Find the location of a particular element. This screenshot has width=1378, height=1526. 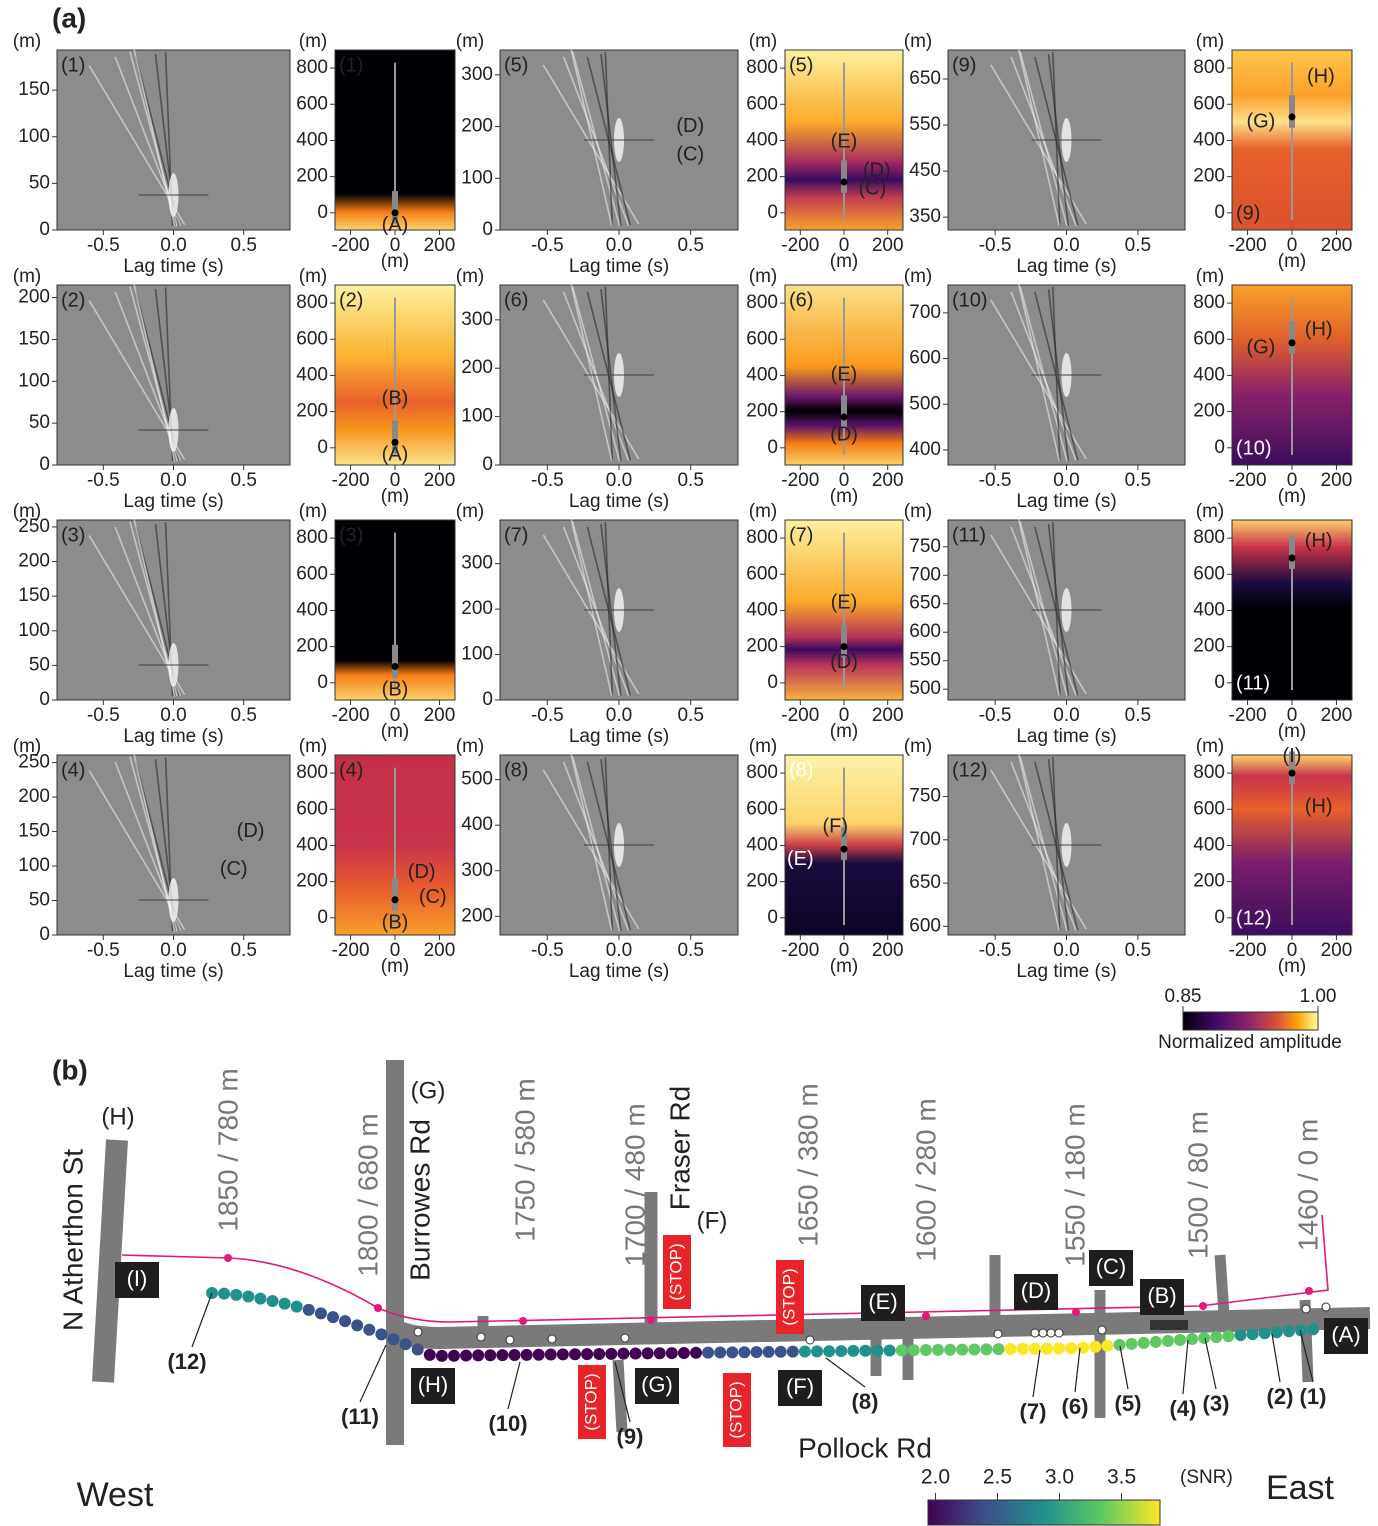

panel-a-label: (a) is located at coordinates (69, 17).